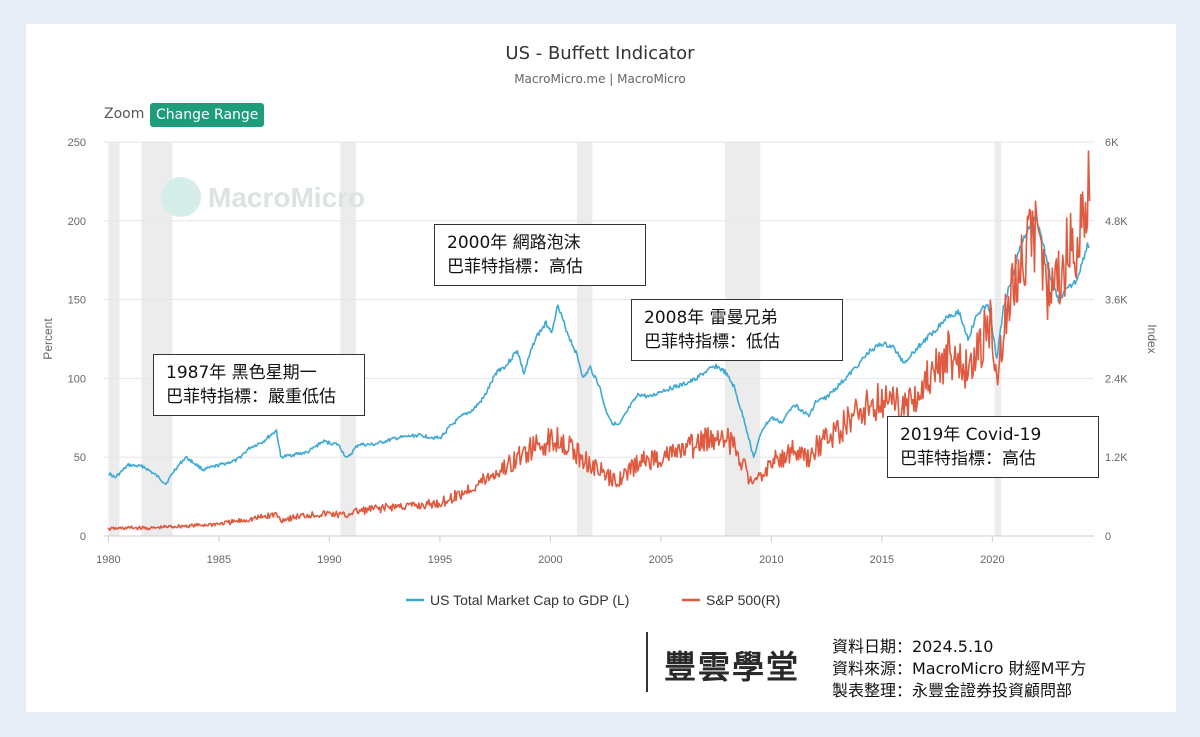 This screenshot has width=1200, height=737. I want to click on y-right-tick-label: 0, so click(1108, 537).